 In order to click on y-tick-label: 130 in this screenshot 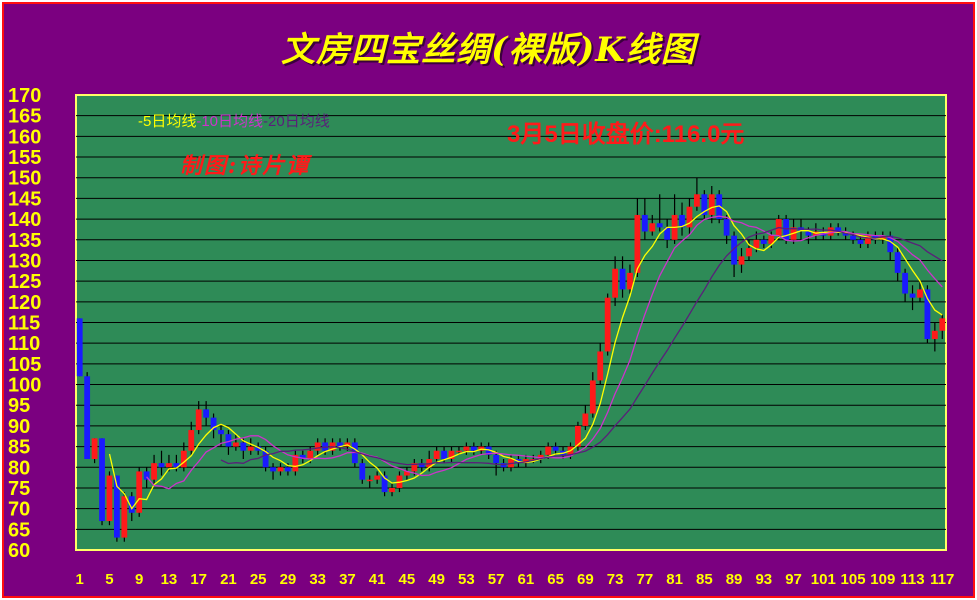, I will do `click(24, 261)`.